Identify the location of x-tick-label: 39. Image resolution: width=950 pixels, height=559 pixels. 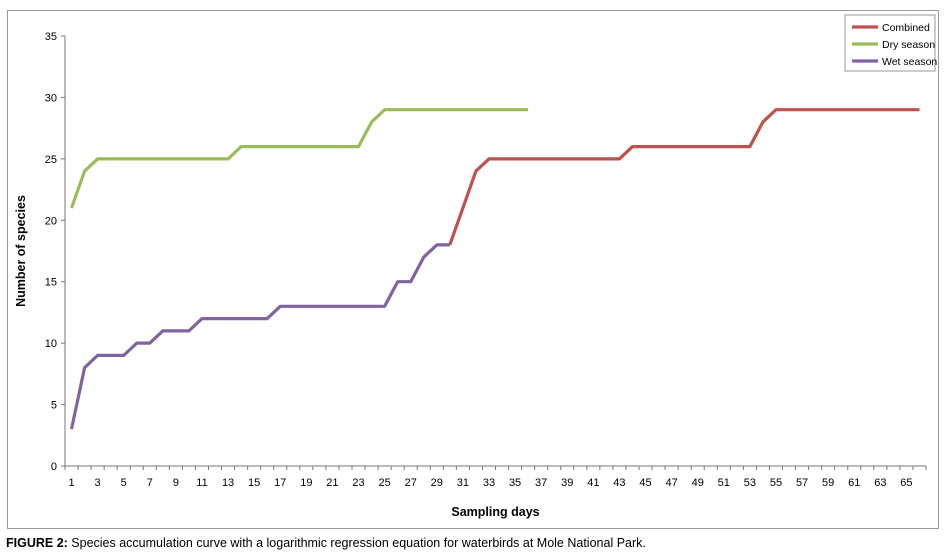
(567, 483).